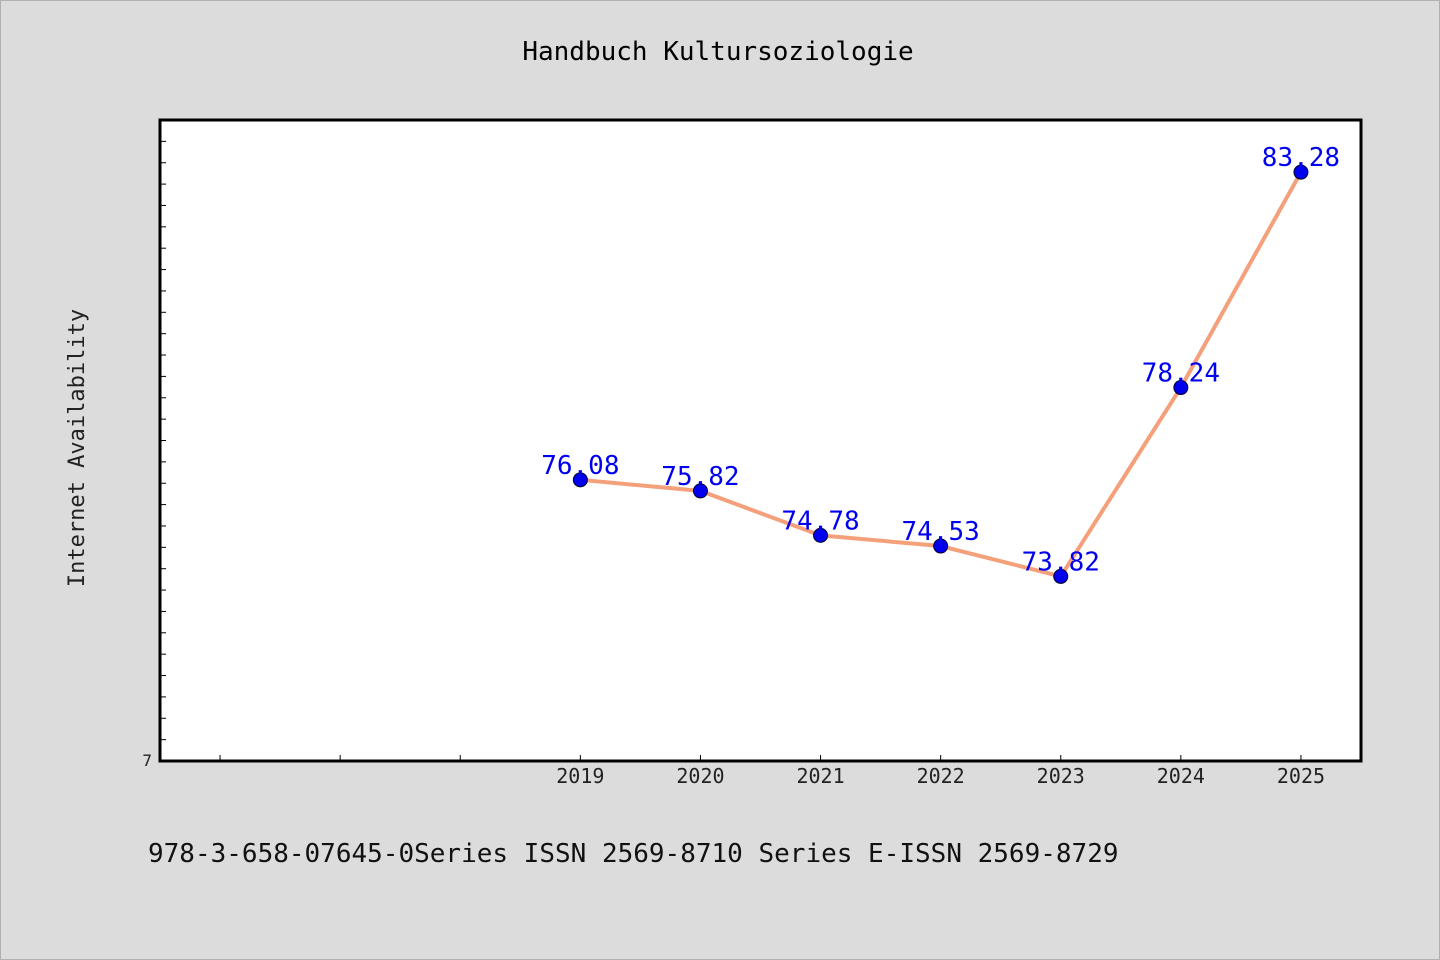  What do you see at coordinates (1181, 776) in the screenshot?
I see `x-tick-label: 2024` at bounding box center [1181, 776].